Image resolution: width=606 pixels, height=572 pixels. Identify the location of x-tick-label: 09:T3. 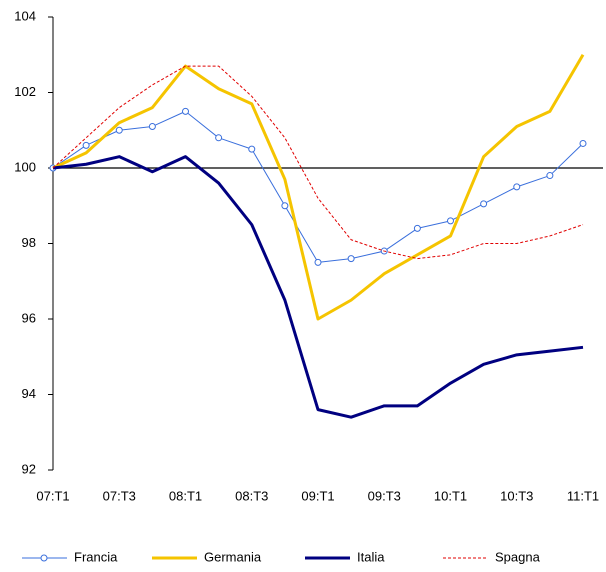
(384, 495).